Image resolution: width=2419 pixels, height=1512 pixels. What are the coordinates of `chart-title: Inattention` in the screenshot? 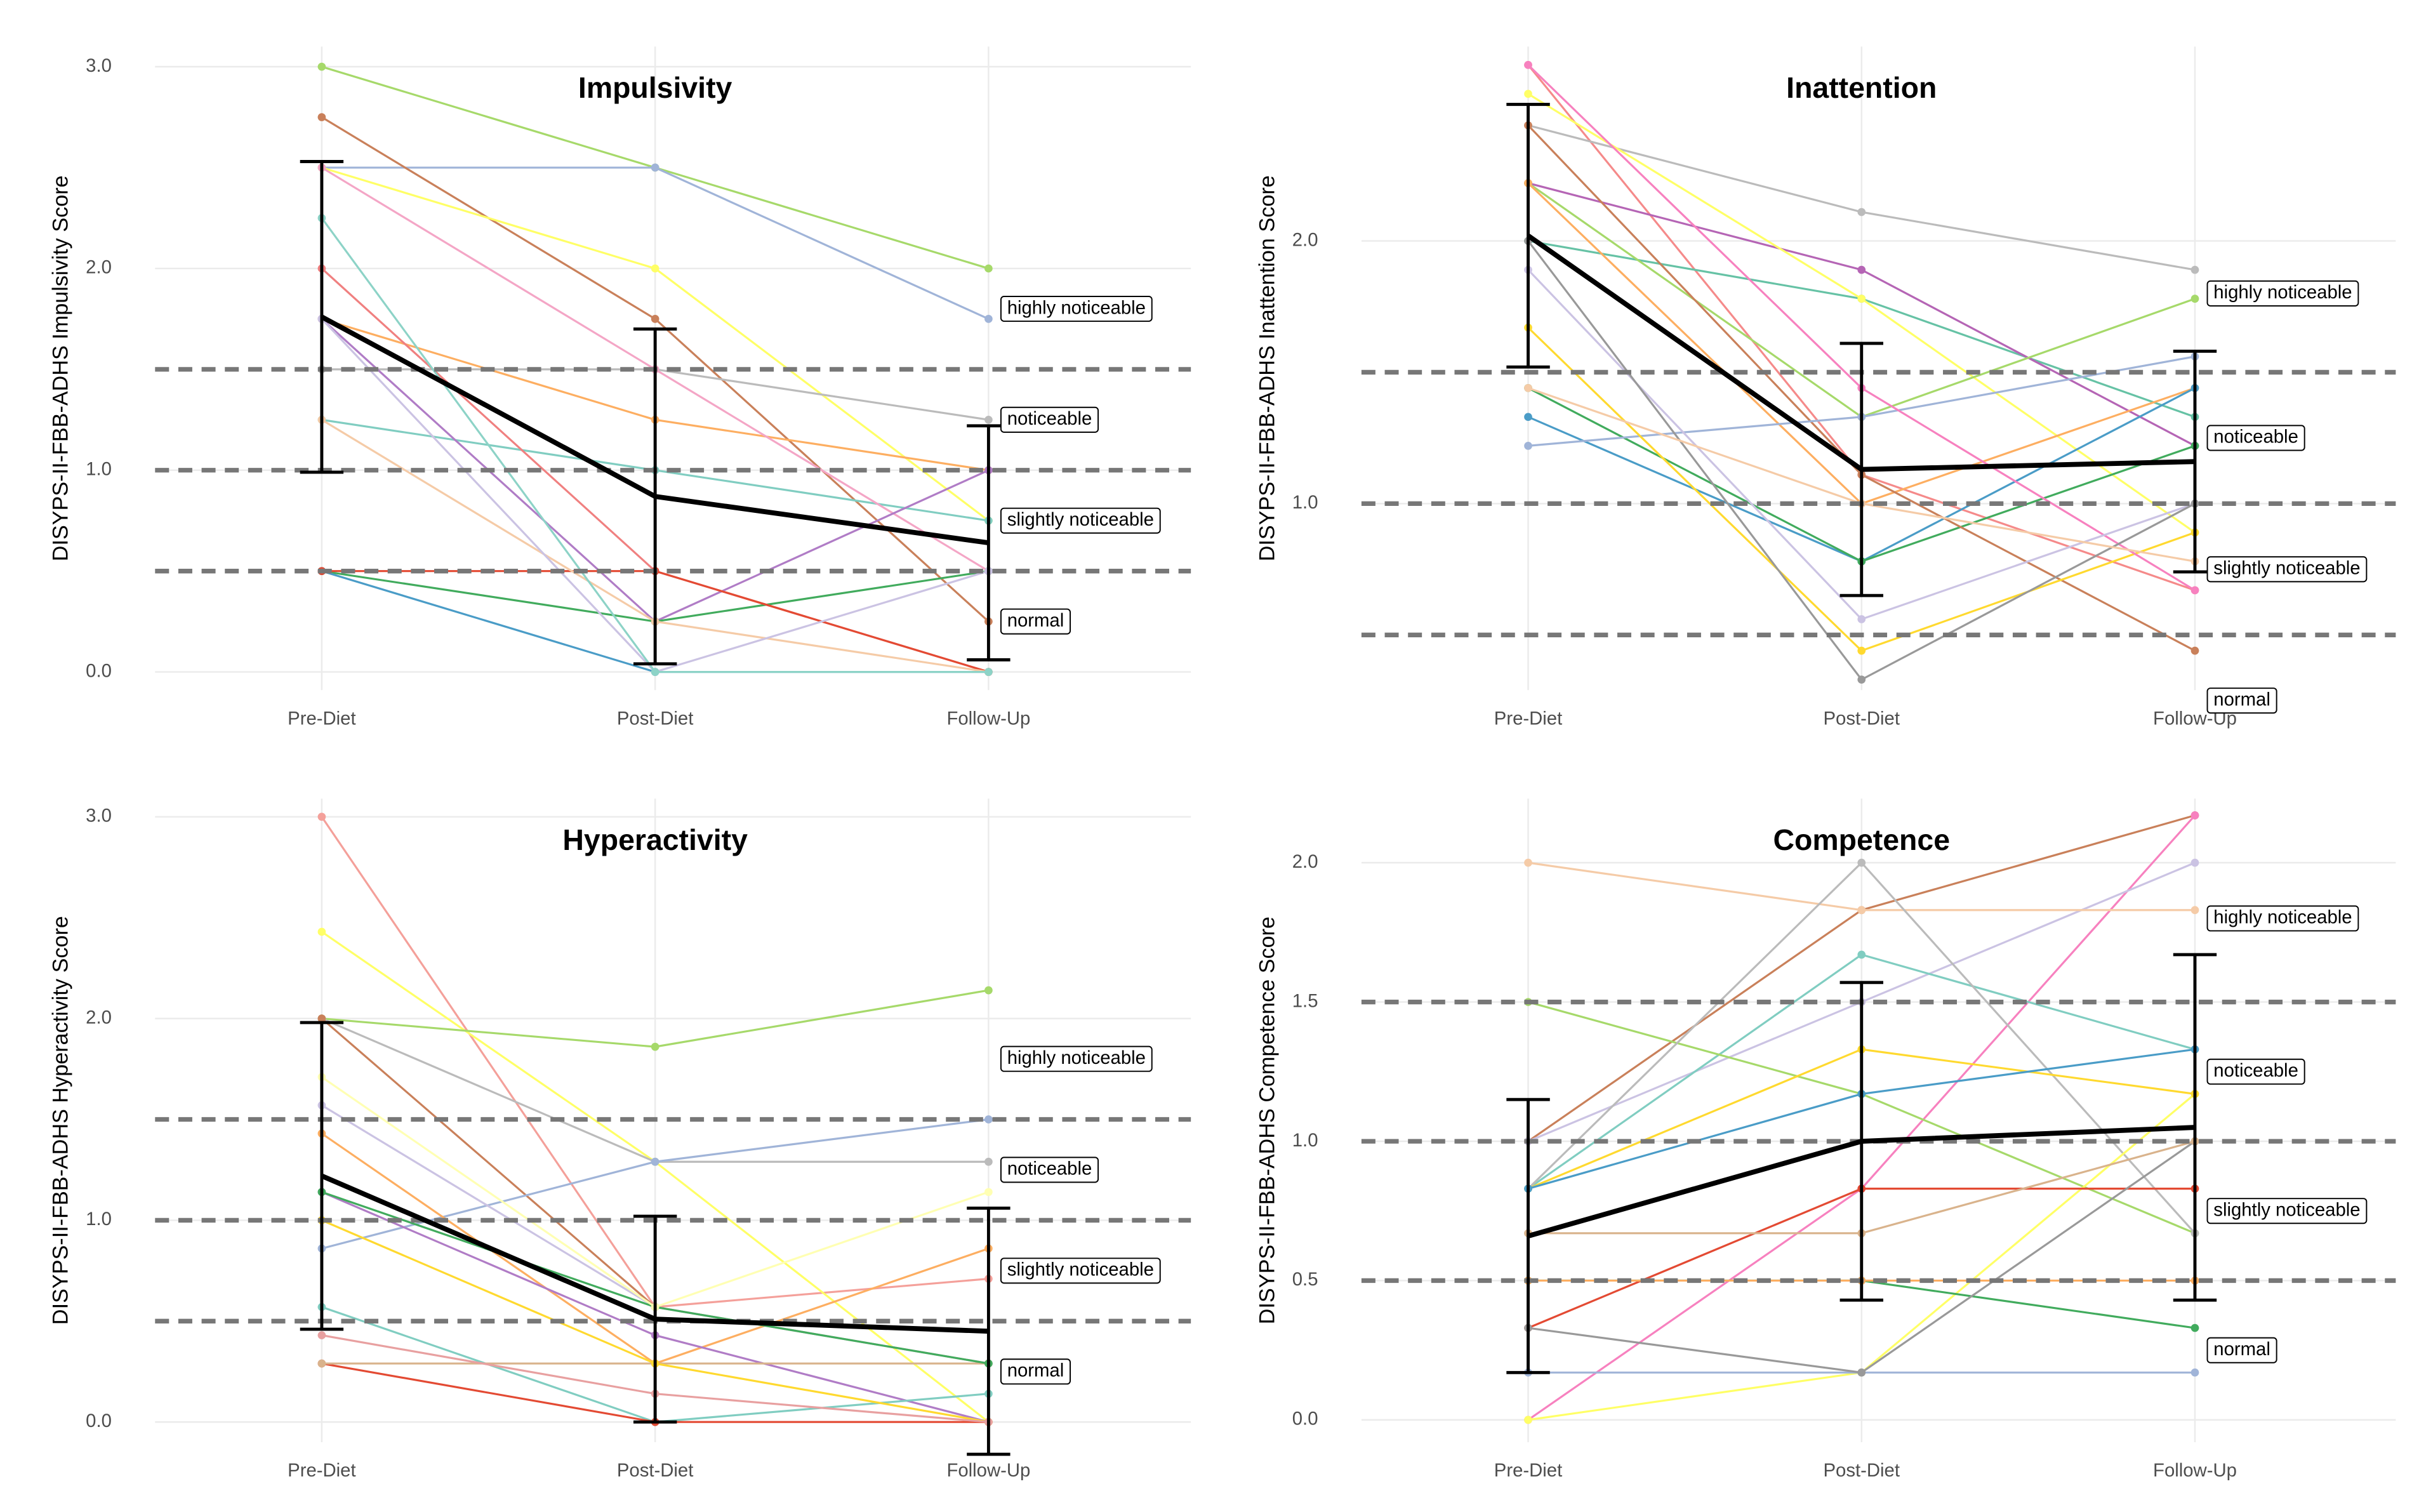 It's located at (1861, 87).